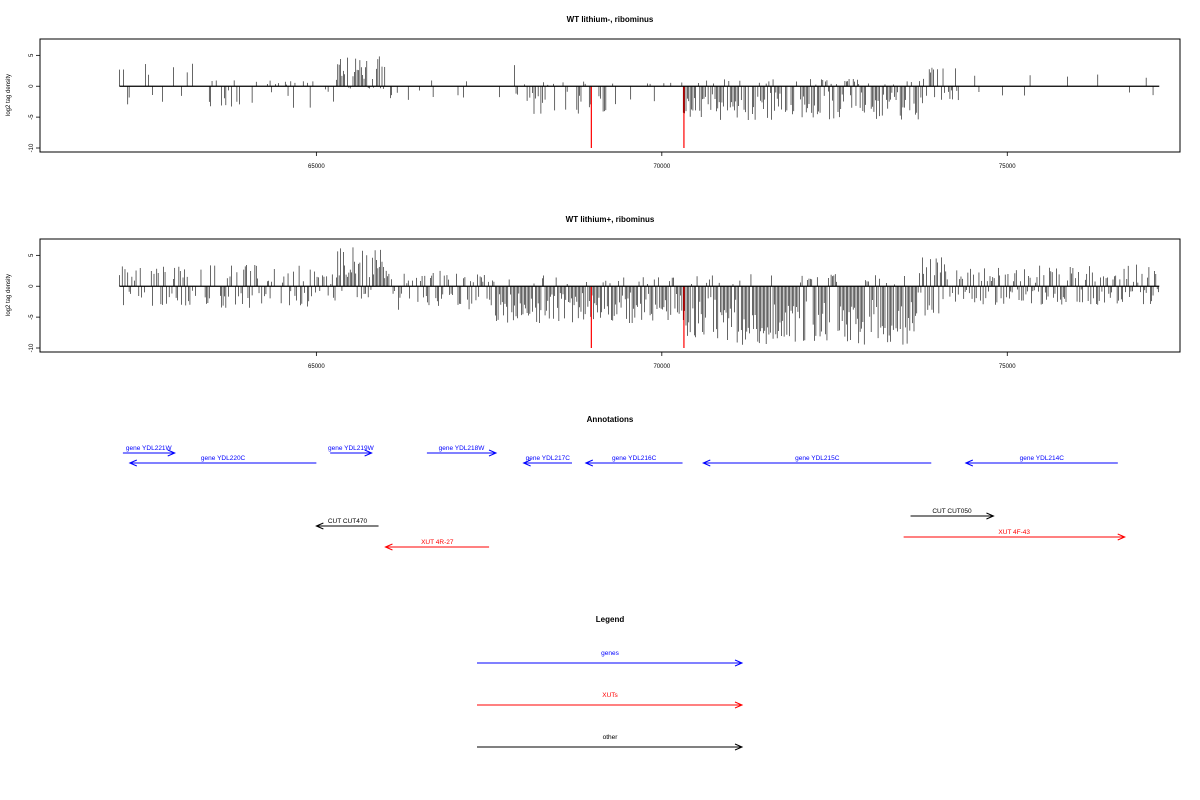 The image size is (1200, 800). Describe the element at coordinates (610, 653) in the screenshot. I see `legend-label: genes` at that location.